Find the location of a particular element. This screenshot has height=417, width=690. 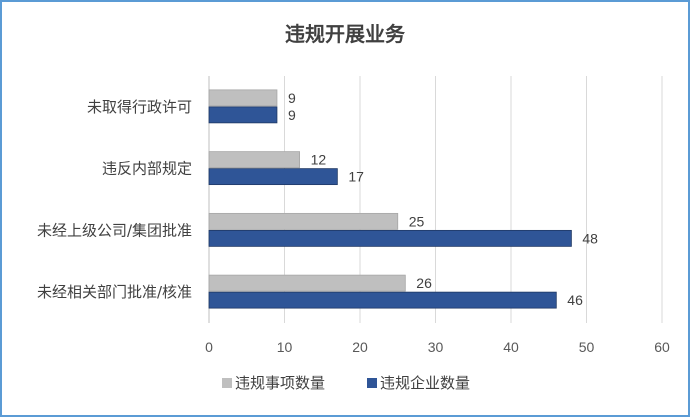

category-label: 未取得行政许可 is located at coordinates (139, 107).